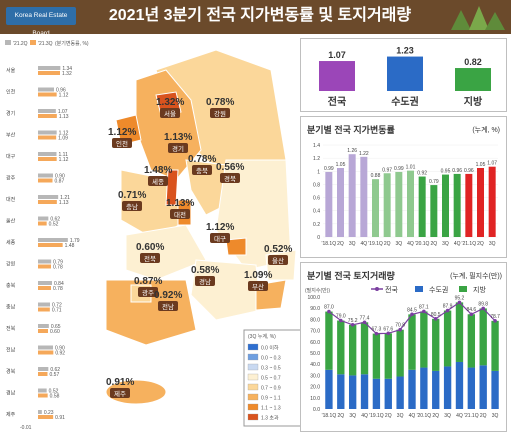  What do you see at coordinates (55, 370) in the screenshot?
I see `bar-q2-value: 0.62` at bounding box center [55, 370].